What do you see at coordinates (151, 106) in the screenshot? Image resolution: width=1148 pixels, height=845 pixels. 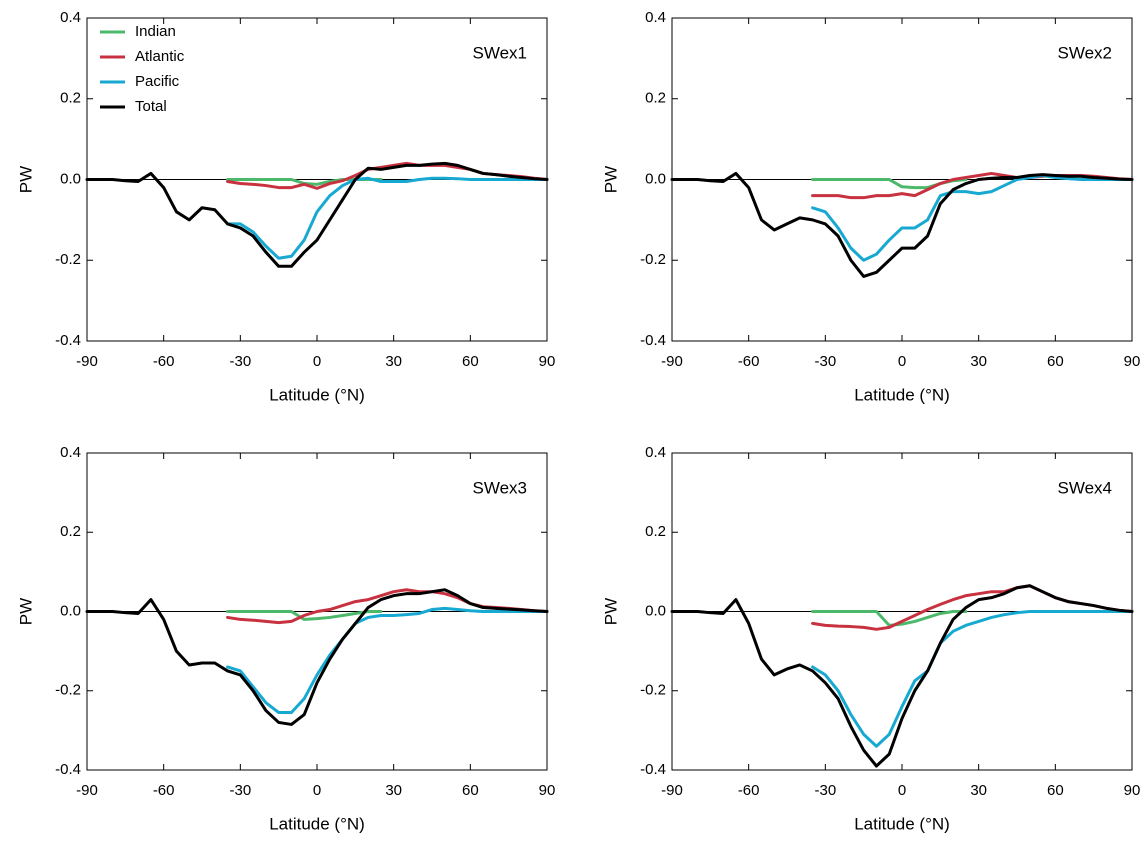 I see `legend-label: Total` at bounding box center [151, 106].